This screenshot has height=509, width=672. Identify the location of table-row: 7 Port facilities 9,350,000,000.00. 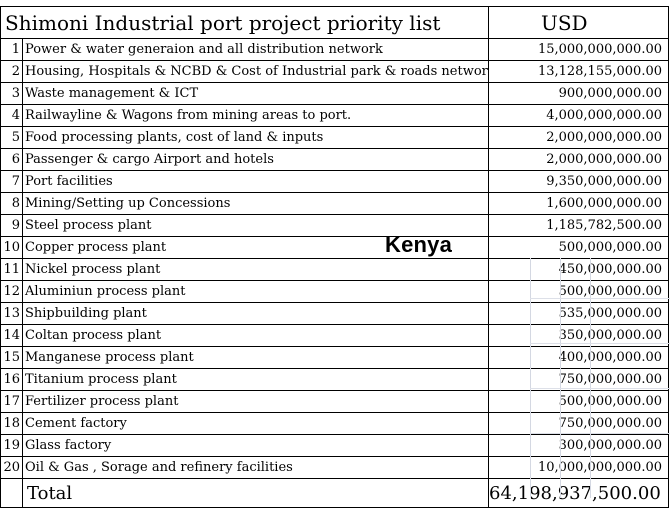
(334, 181).